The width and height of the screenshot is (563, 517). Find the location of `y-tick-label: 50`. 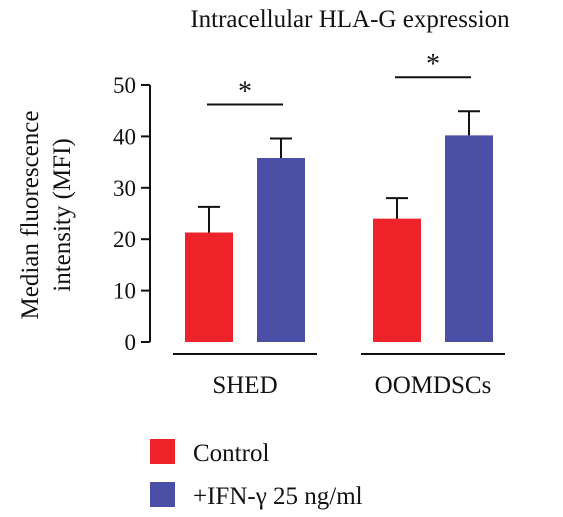

y-tick-label: 50 is located at coordinates (124, 85).